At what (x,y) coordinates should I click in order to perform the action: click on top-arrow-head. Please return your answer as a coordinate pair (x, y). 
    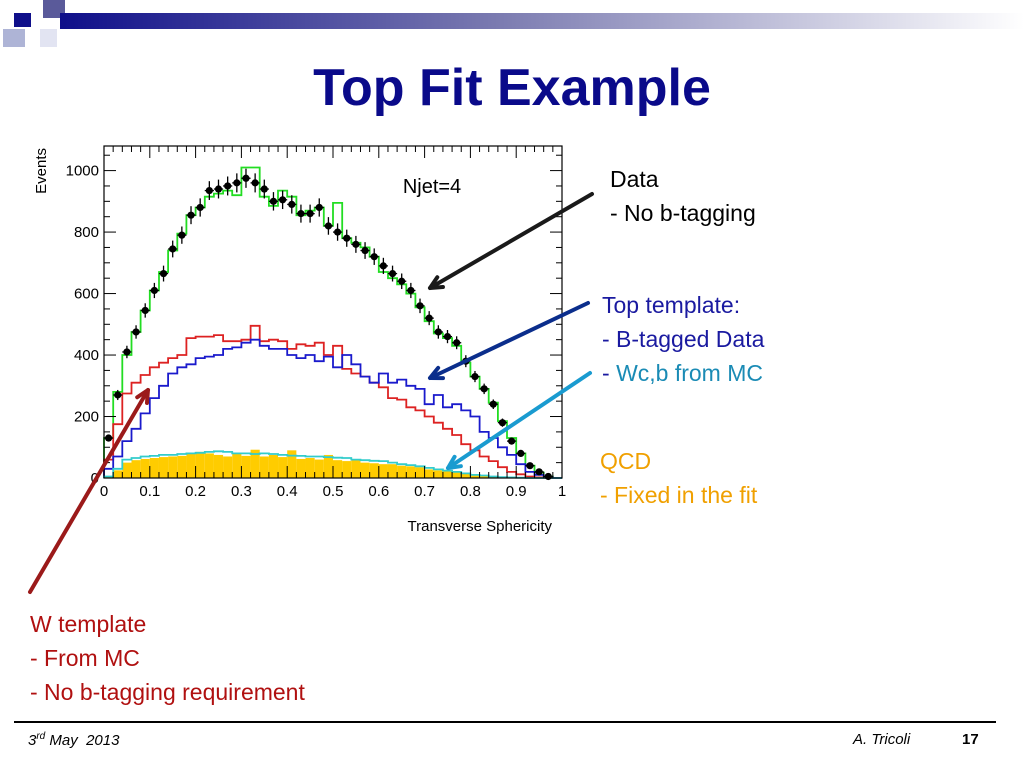
    Looking at the image, I should click on (436, 373).